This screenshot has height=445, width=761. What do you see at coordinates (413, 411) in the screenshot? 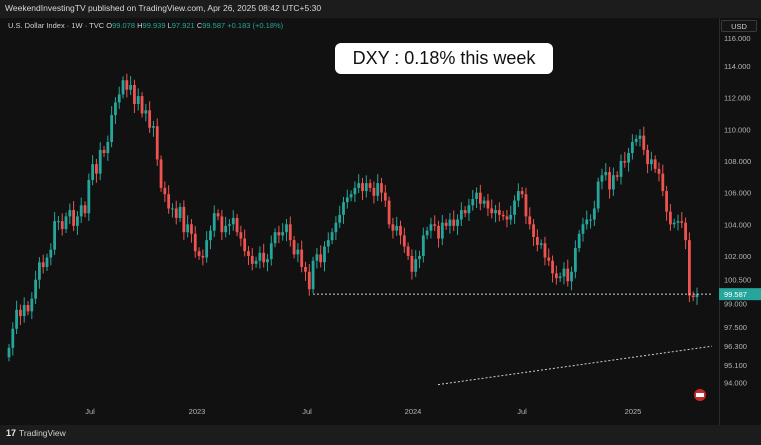
I see `x-tick-label: 2024` at bounding box center [413, 411].